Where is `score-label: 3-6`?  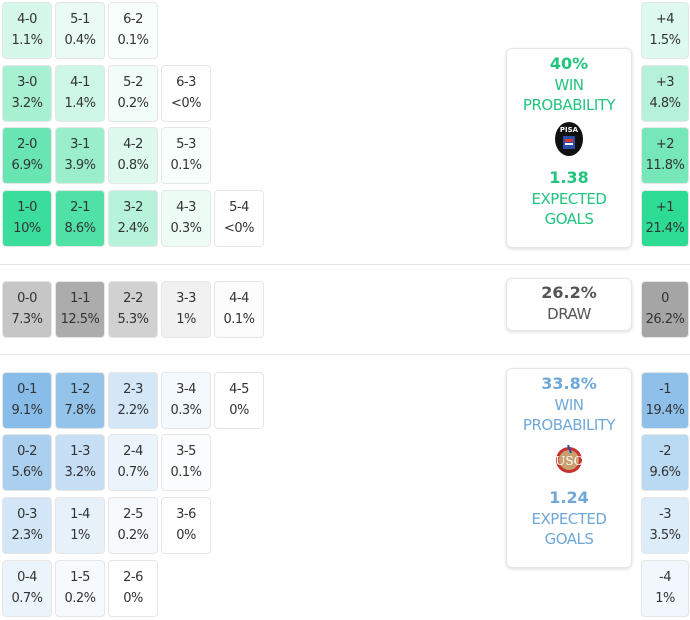
score-label: 3-6 is located at coordinates (186, 514).